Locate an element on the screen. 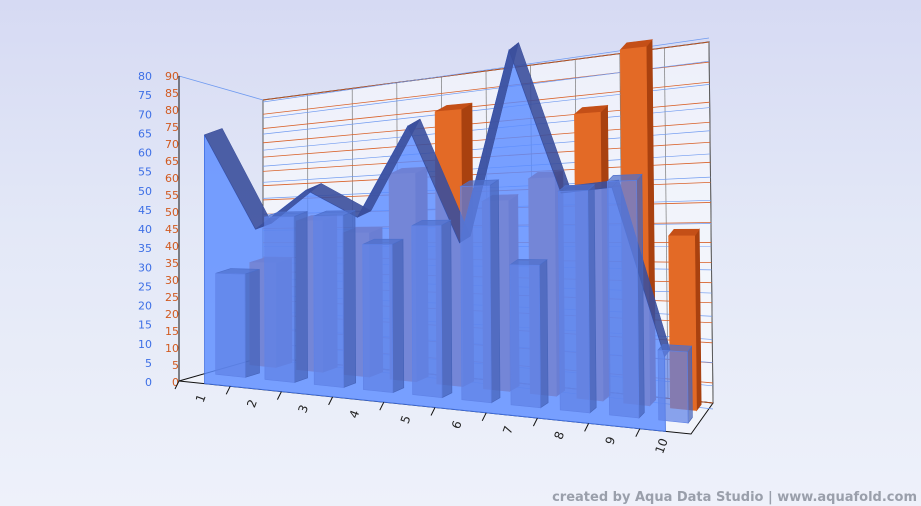 This screenshot has width=921, height=506. right-axis-tick-label: 90 is located at coordinates (172, 76).